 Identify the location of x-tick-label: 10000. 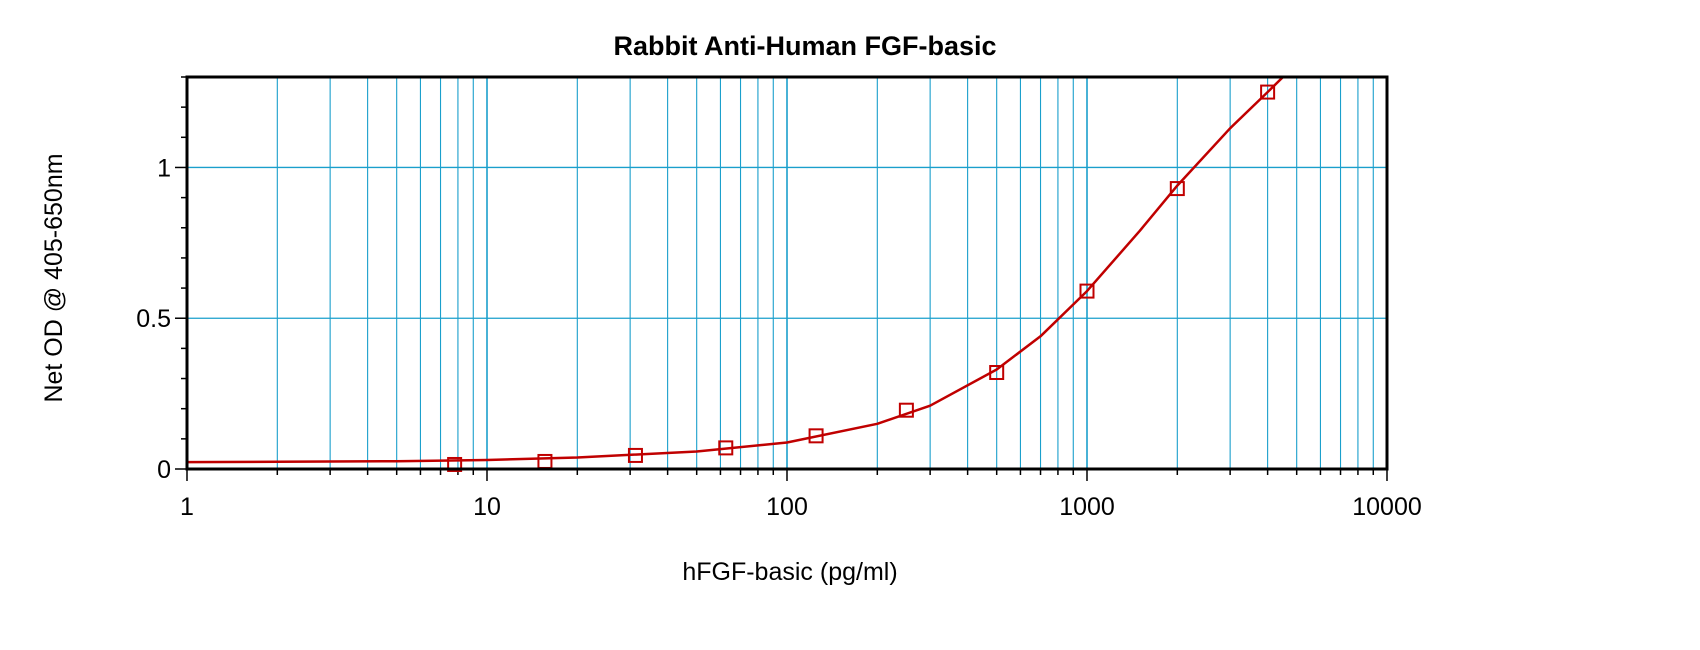
(1387, 507).